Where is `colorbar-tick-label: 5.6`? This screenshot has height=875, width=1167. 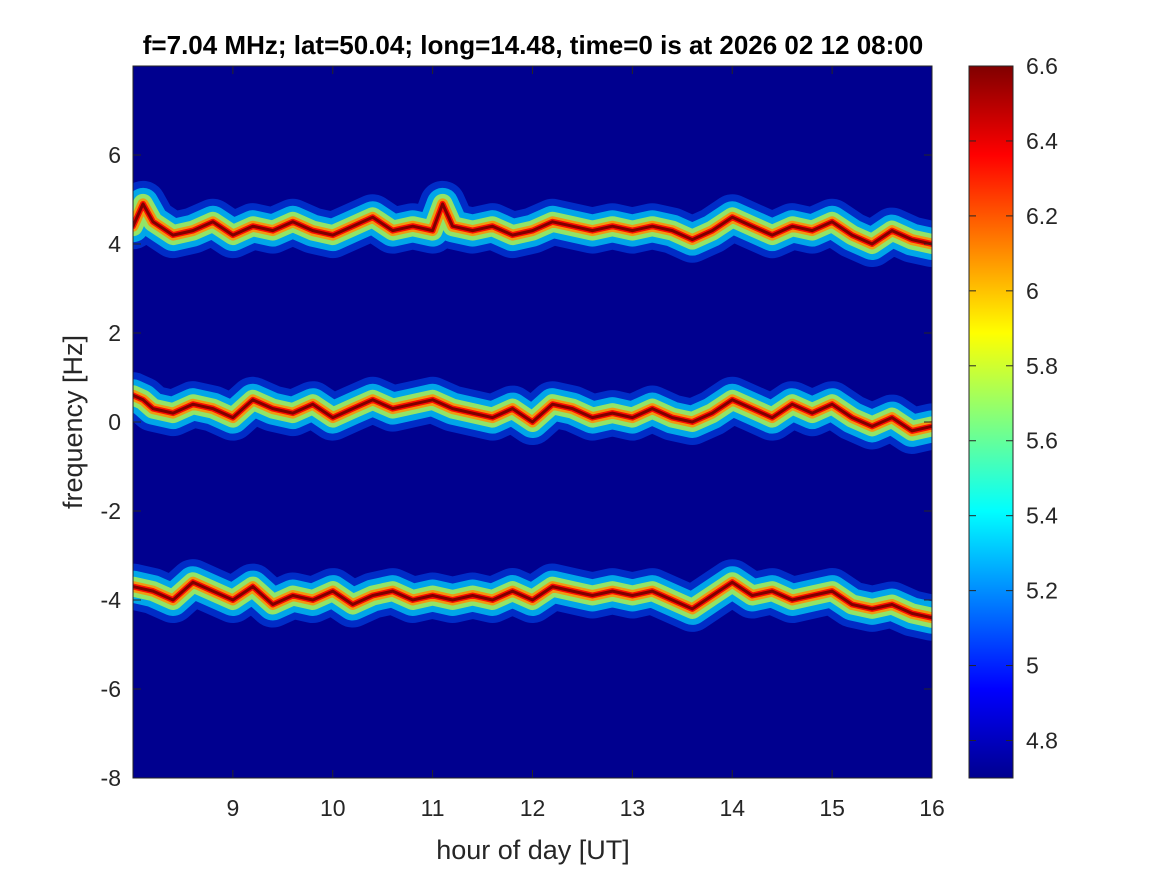
colorbar-tick-label: 5.6 is located at coordinates (1042, 441).